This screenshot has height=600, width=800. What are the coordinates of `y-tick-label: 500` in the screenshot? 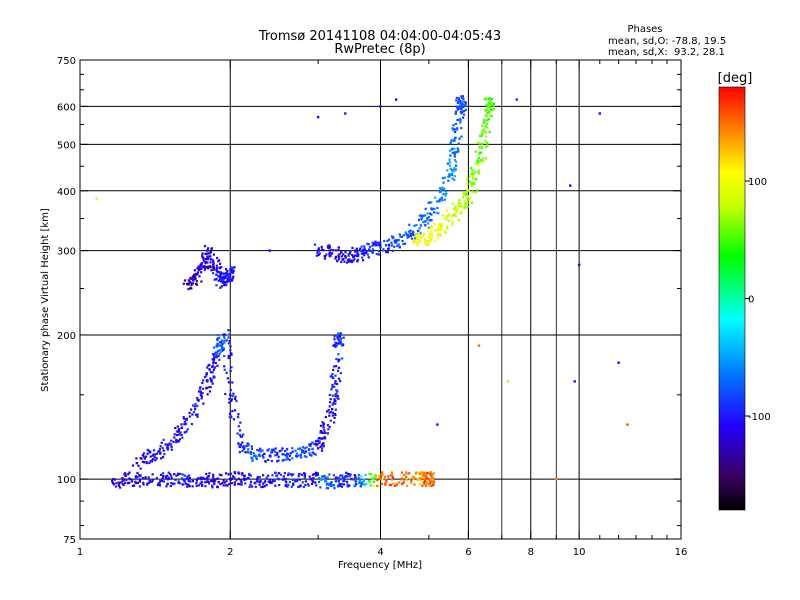 It's located at (66, 145).